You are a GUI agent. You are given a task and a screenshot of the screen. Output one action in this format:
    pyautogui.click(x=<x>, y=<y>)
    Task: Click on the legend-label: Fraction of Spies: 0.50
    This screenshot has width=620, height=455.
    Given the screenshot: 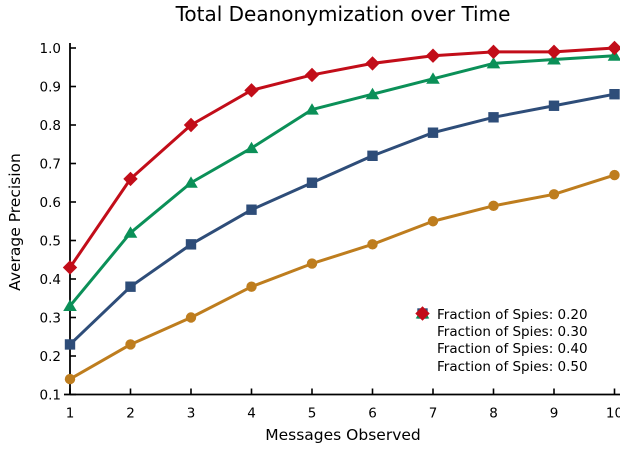 What is the action you would take?
    pyautogui.click(x=512, y=366)
    